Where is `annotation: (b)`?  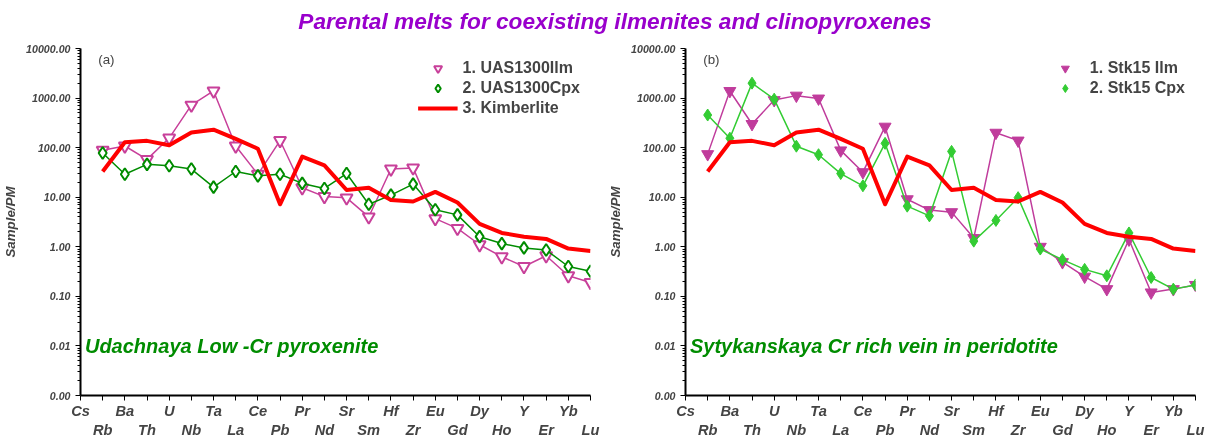 annotation: (b) is located at coordinates (711, 59).